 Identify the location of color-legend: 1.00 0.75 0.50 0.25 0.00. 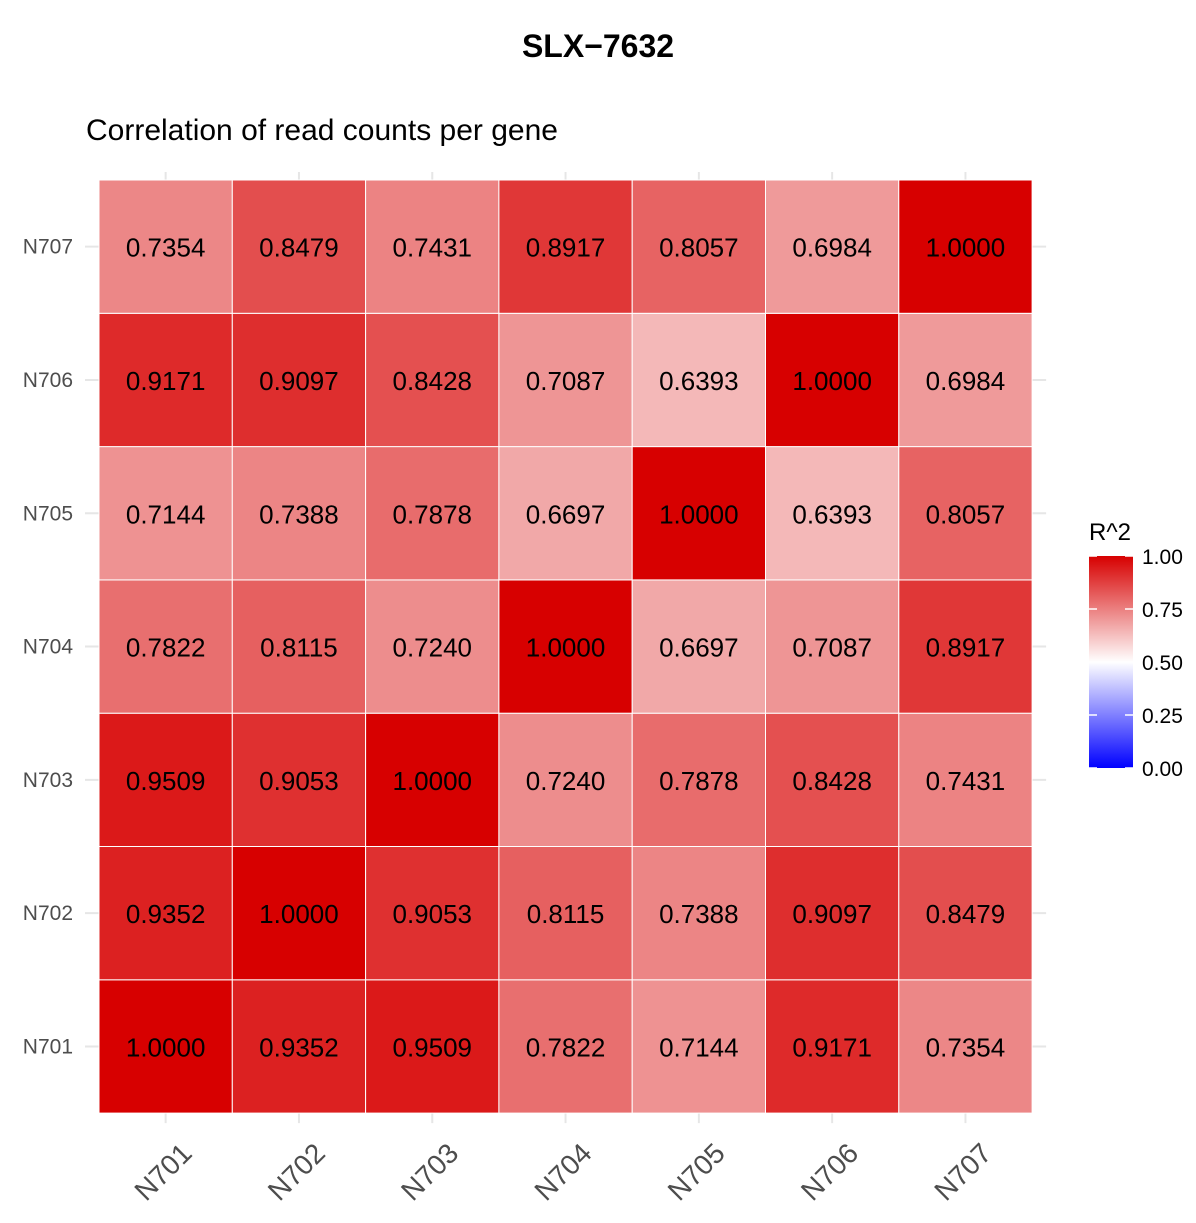
(1136, 663).